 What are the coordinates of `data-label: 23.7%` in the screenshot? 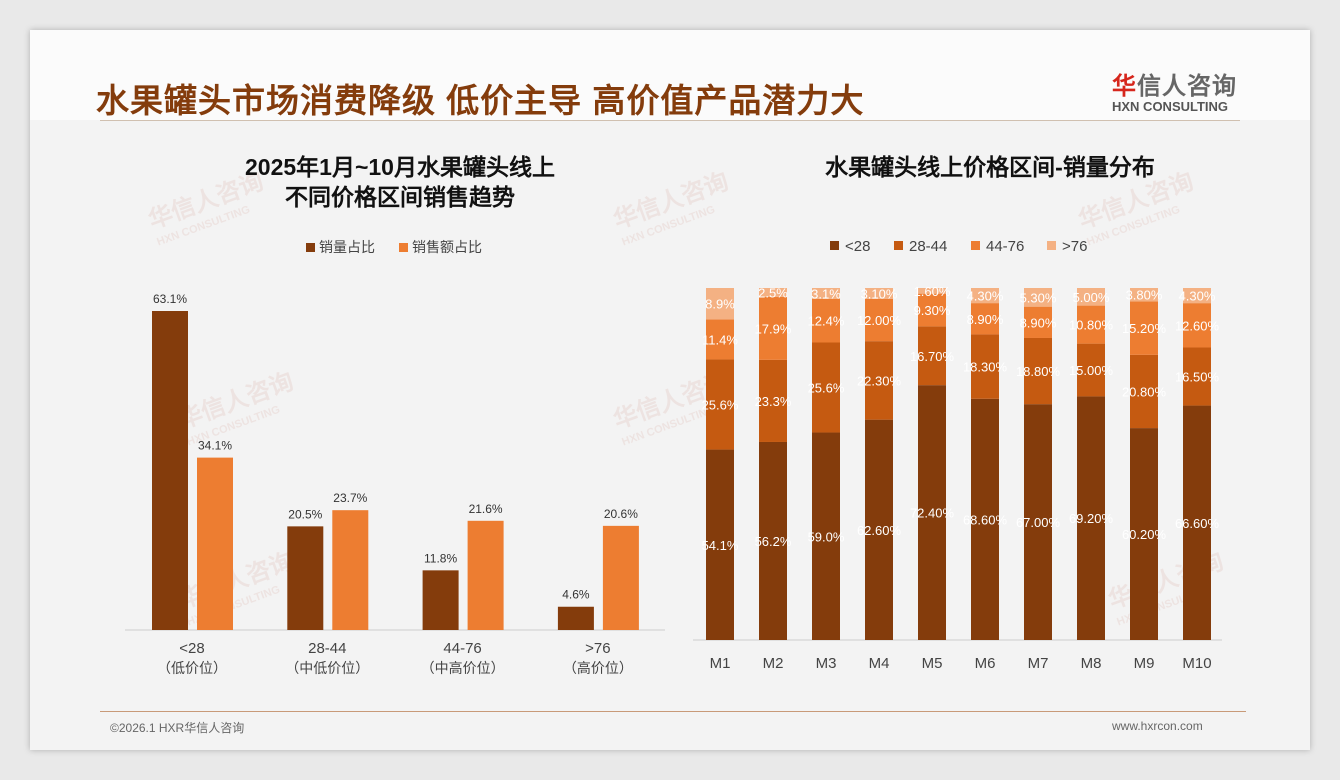 It's located at (350, 498).